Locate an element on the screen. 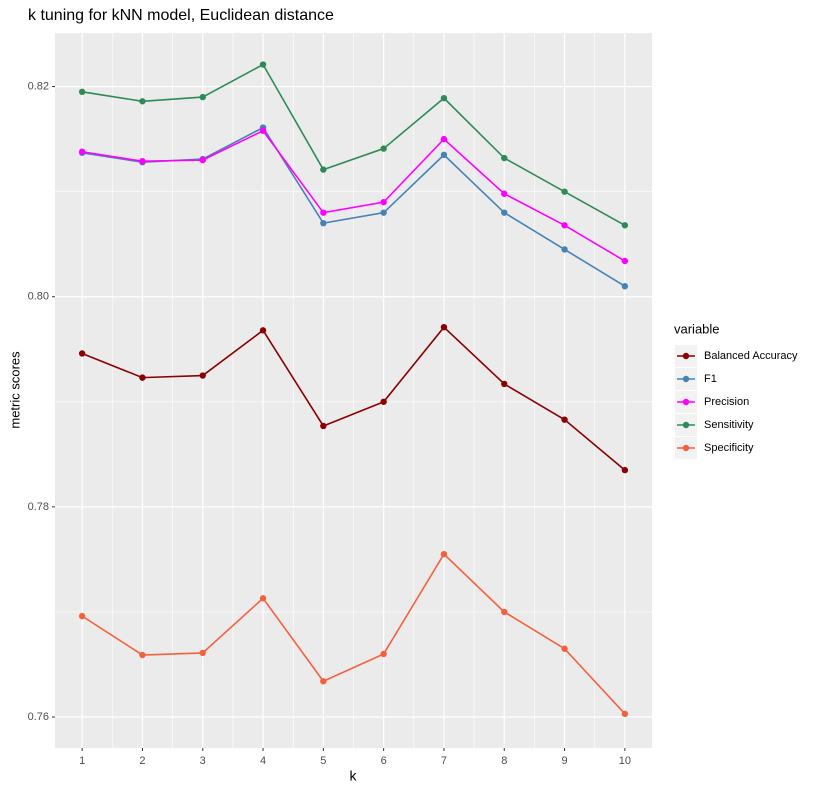 The image size is (822, 792). legend-label: Specificity is located at coordinates (729, 448).